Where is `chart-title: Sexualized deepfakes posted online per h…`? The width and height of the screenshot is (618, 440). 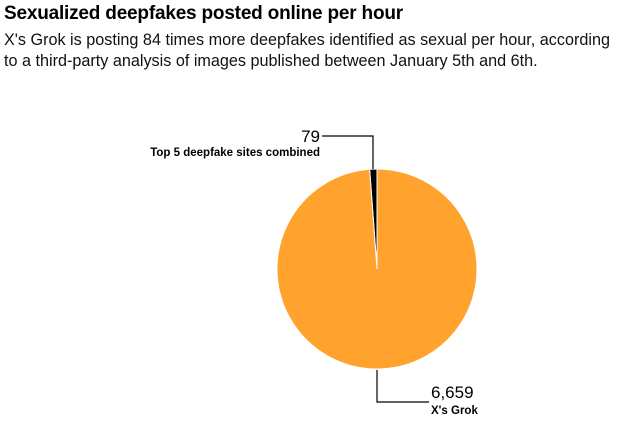
chart-title: Sexualized deepfakes posted online per h… is located at coordinates (203, 13).